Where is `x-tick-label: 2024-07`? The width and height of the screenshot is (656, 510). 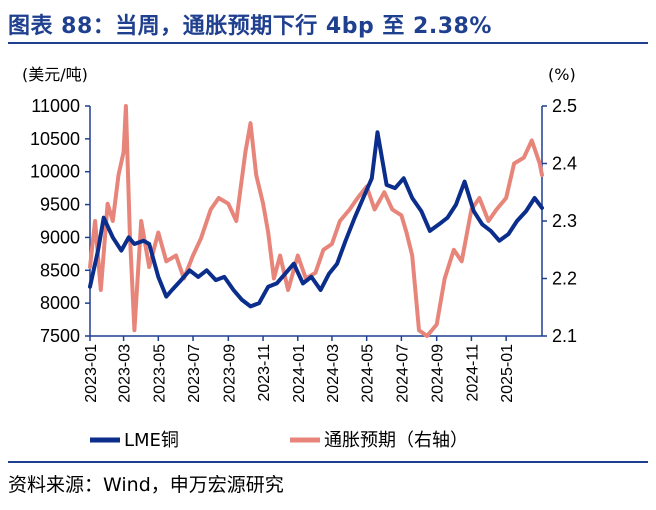
x-tick-label: 2024-07 is located at coordinates (402, 373).